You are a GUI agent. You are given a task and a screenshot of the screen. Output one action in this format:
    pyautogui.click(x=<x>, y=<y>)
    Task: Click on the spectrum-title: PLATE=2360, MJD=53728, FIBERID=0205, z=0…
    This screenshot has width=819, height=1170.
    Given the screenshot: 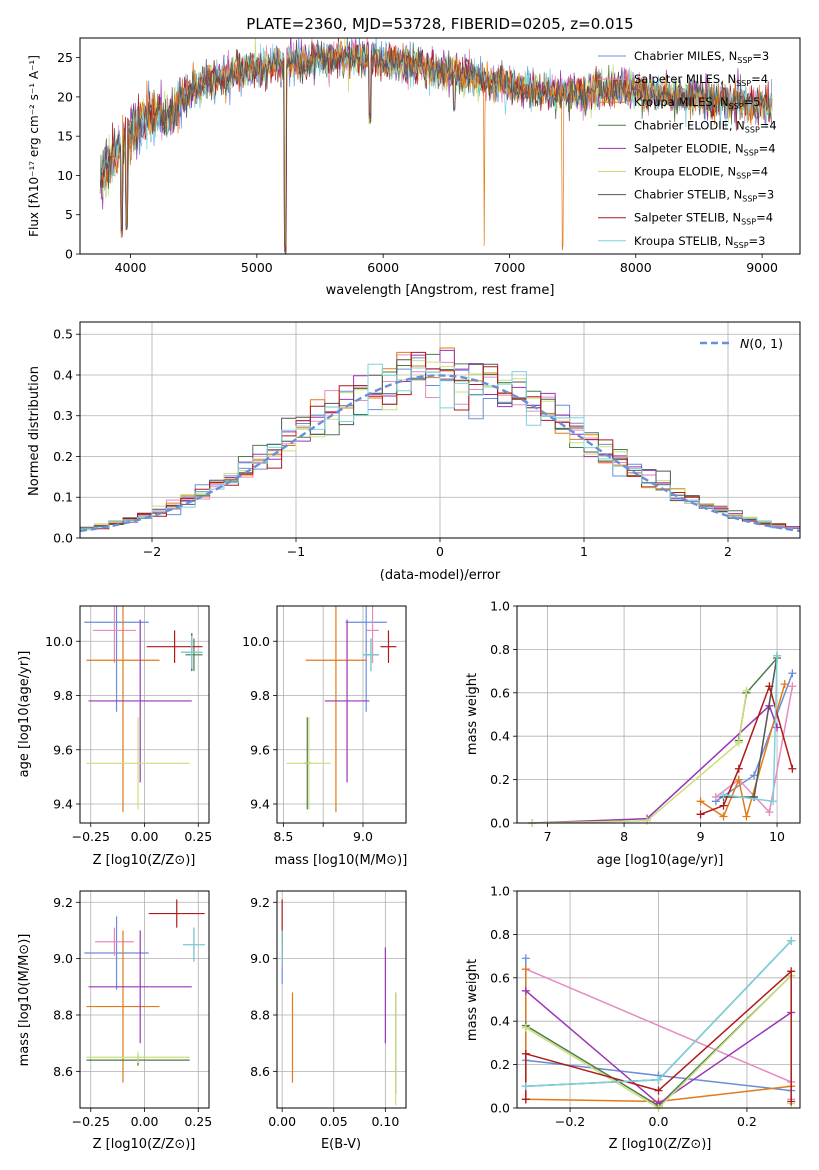 What is the action you would take?
    pyautogui.click(x=439, y=24)
    